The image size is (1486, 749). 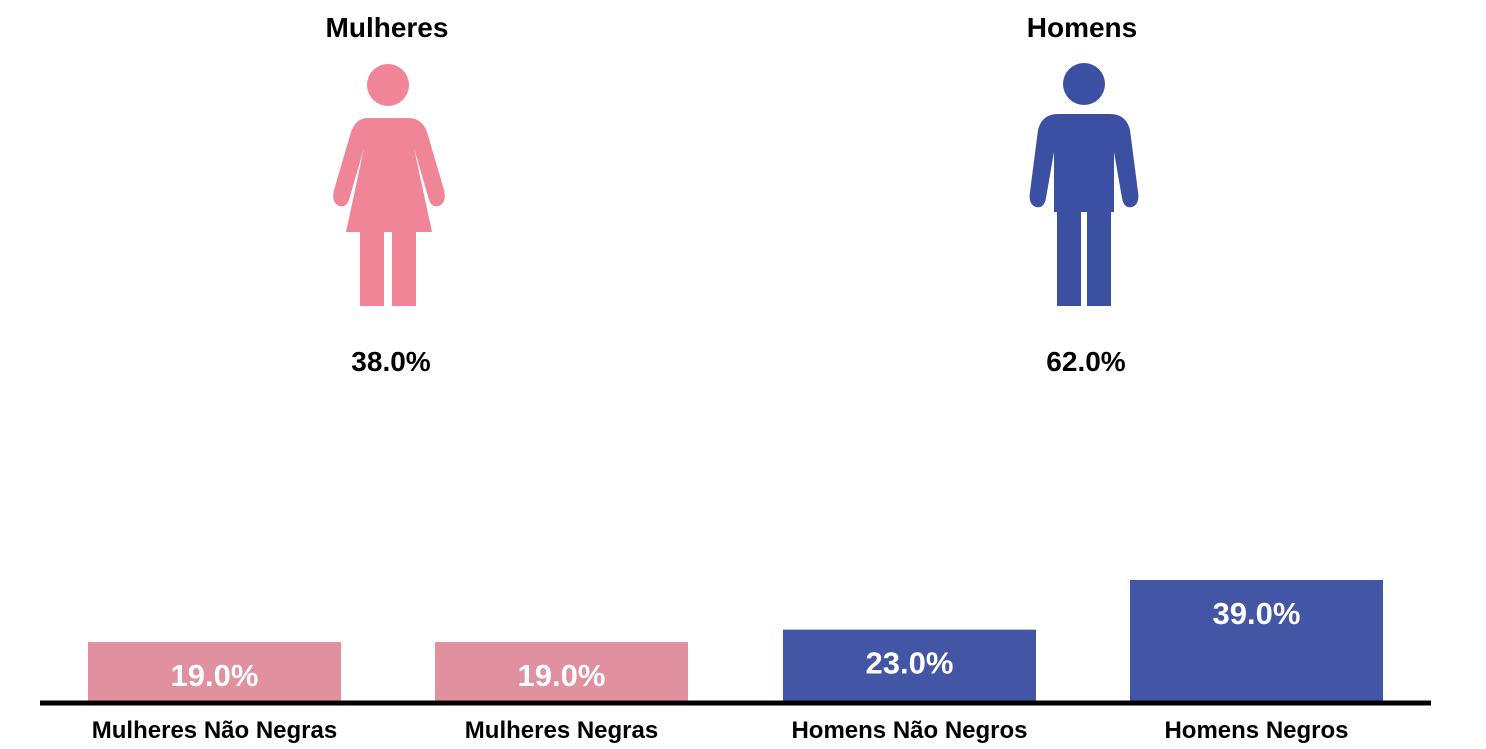 I want to click on women-group-title: Mulheres, so click(x=387, y=27).